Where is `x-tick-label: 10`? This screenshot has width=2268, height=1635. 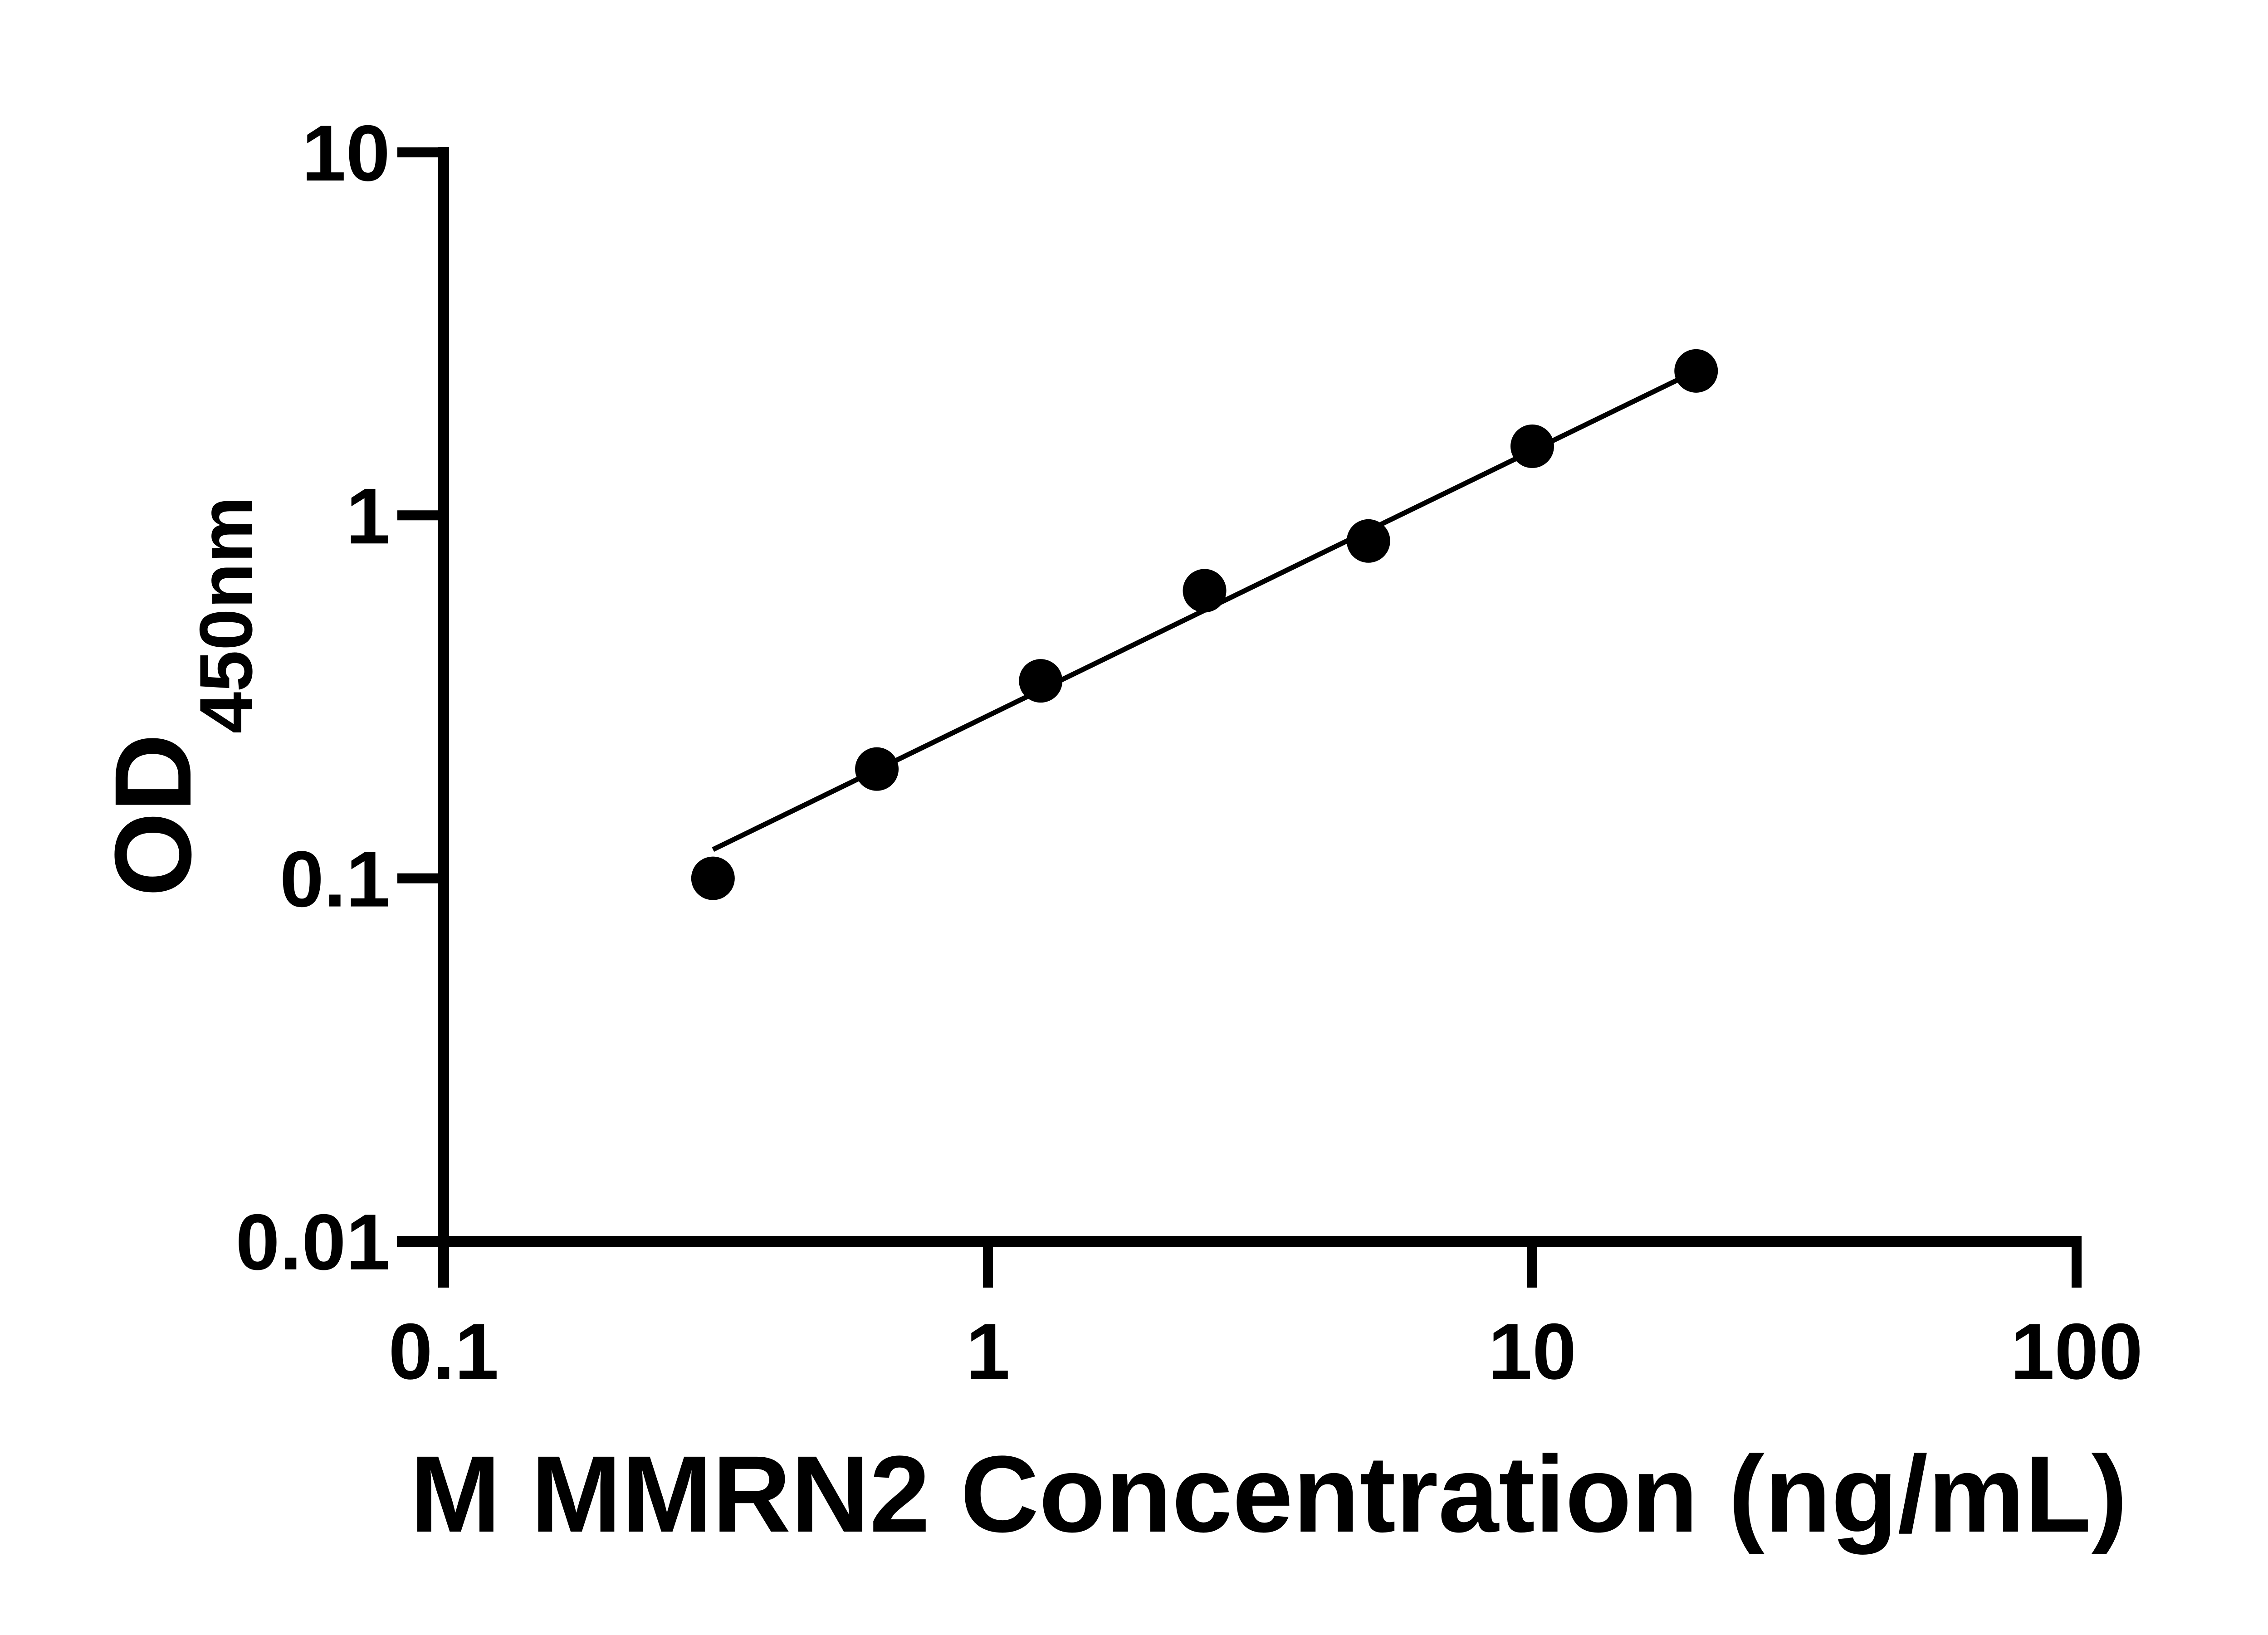 x-tick-label: 10 is located at coordinates (1532, 1352).